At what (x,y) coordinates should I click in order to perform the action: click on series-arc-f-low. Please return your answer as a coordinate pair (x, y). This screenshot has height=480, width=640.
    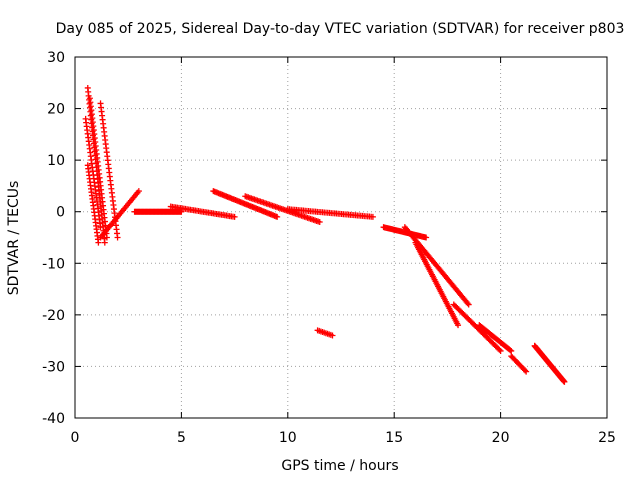
    Looking at the image, I should click on (119, 214).